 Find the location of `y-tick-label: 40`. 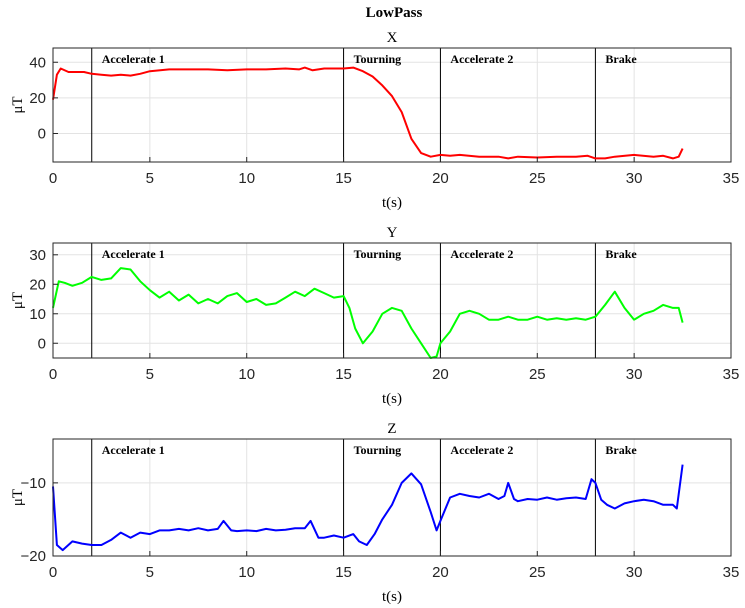

y-tick-label: 40 is located at coordinates (37, 62).